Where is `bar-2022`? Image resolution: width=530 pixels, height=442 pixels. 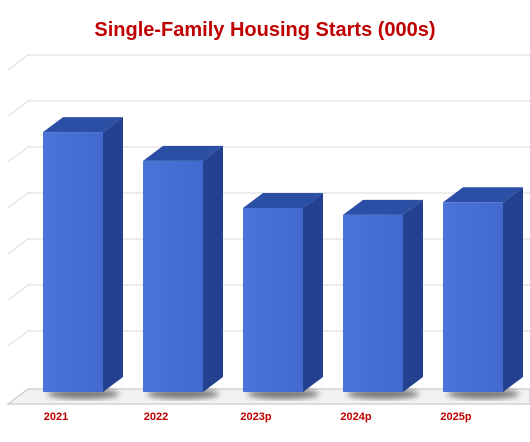
bar-2022 is located at coordinates (183, 272).